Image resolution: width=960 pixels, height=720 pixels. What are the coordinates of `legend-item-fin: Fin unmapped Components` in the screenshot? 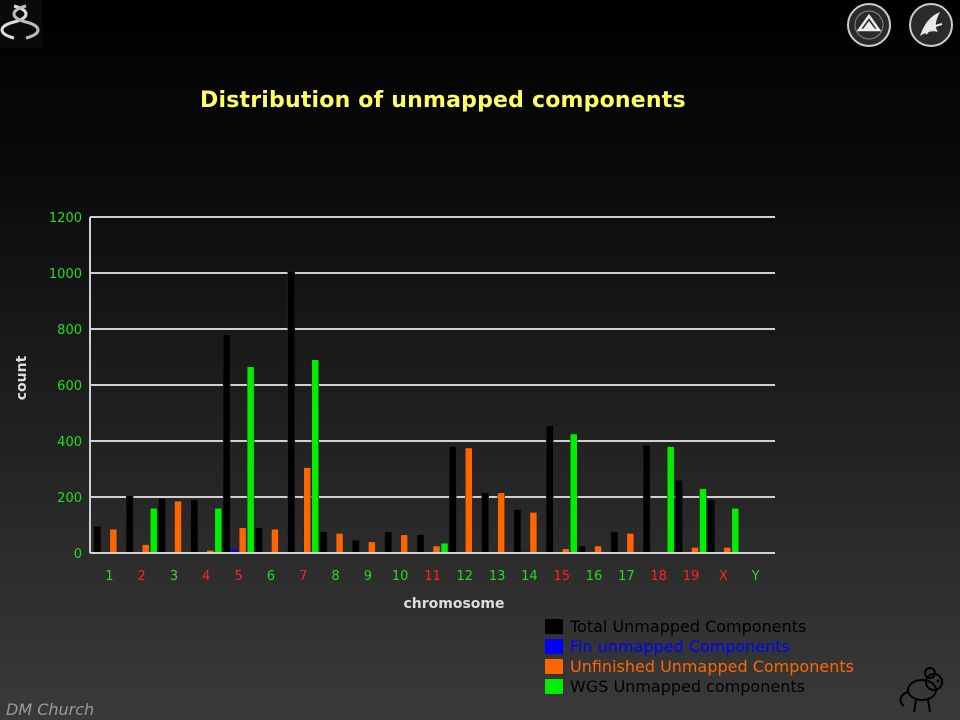 It's located at (667, 646).